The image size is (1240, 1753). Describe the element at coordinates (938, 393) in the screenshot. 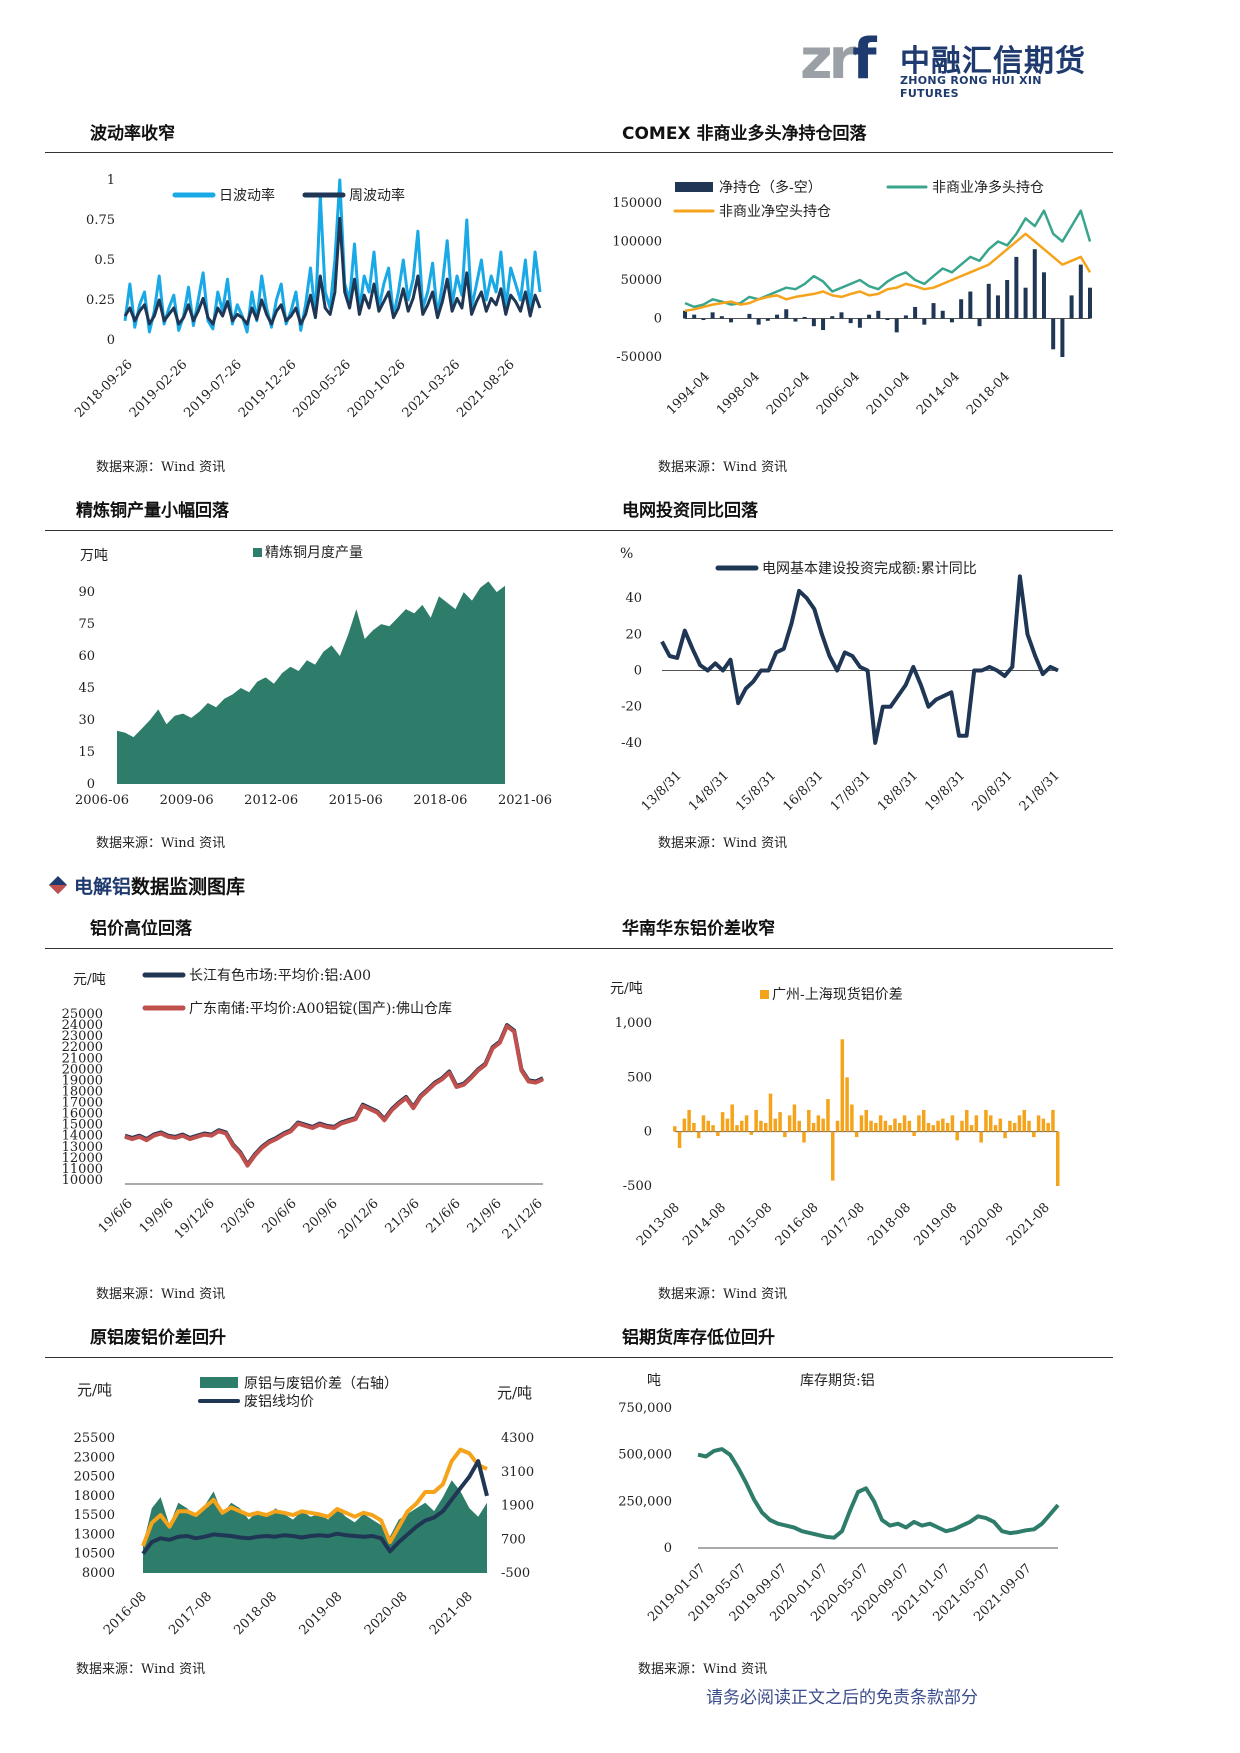

I see `x-tick-label: 2014-04` at that location.